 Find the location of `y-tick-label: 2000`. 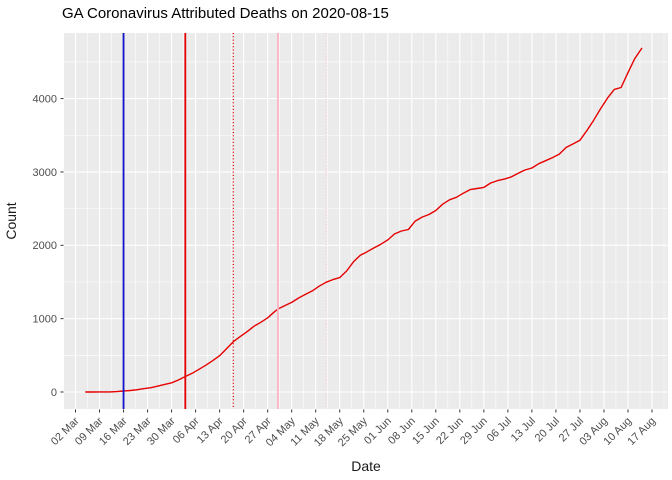

y-tick-label: 2000 is located at coordinates (45, 246).